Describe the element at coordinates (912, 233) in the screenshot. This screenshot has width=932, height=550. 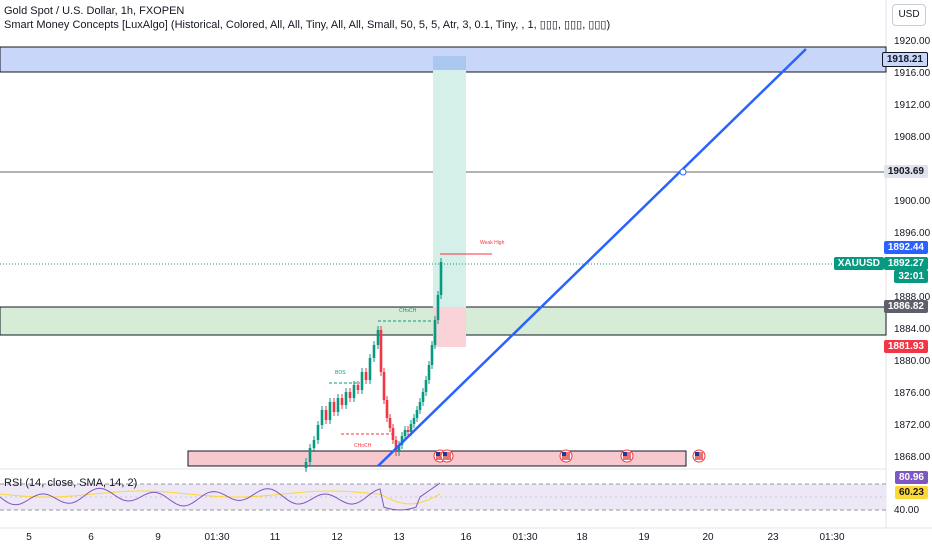
I see `price-tick: 1896.00` at that location.